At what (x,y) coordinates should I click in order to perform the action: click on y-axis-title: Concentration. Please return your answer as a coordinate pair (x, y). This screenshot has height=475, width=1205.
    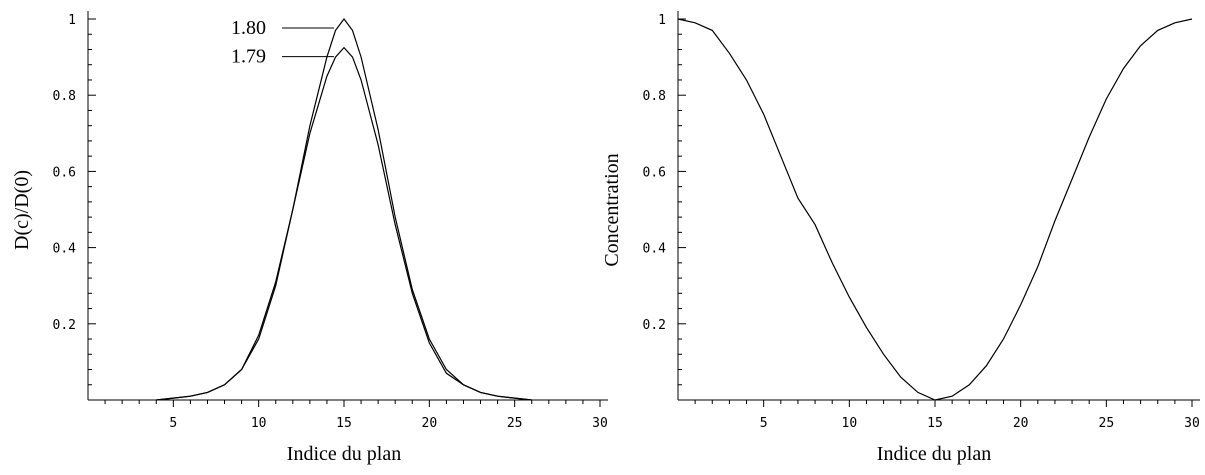
    Looking at the image, I should click on (612, 209).